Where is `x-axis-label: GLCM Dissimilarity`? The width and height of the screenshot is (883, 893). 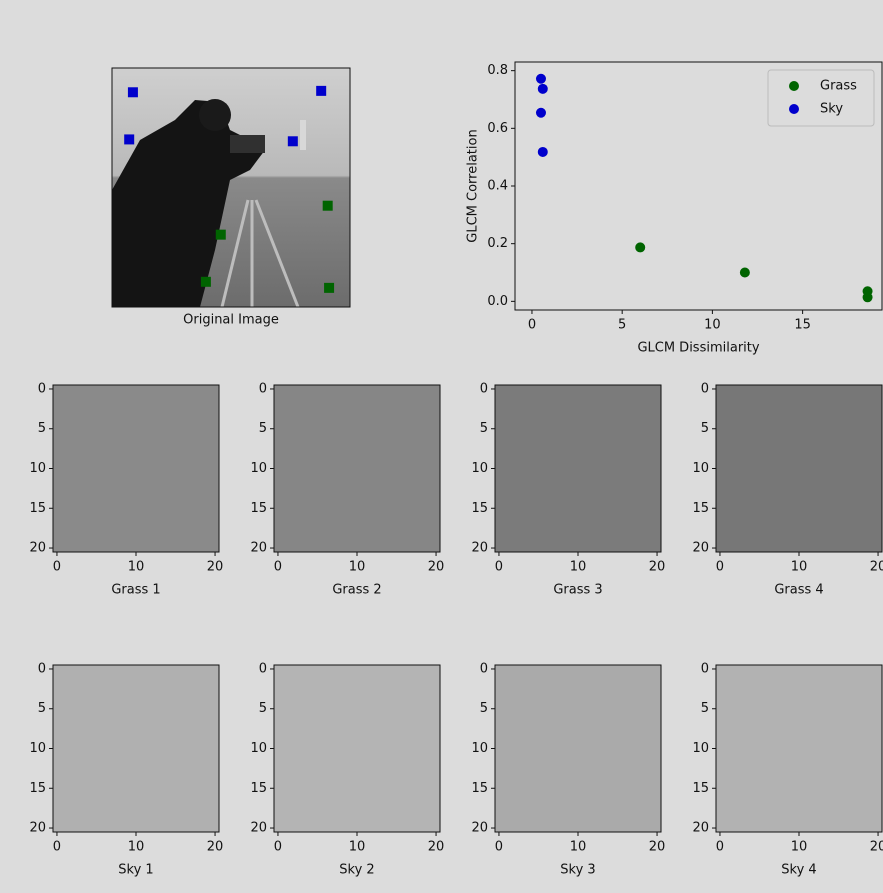 x-axis-label: GLCM Dissimilarity is located at coordinates (698, 348).